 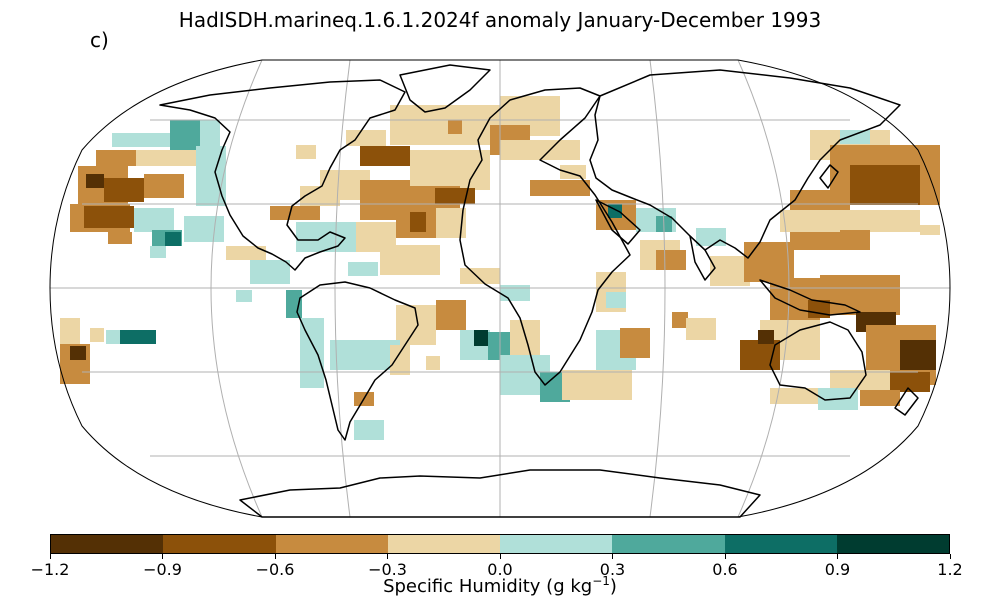 What do you see at coordinates (612, 569) in the screenshot?
I see `colorbar-tick-label: 0.3` at bounding box center [612, 569].